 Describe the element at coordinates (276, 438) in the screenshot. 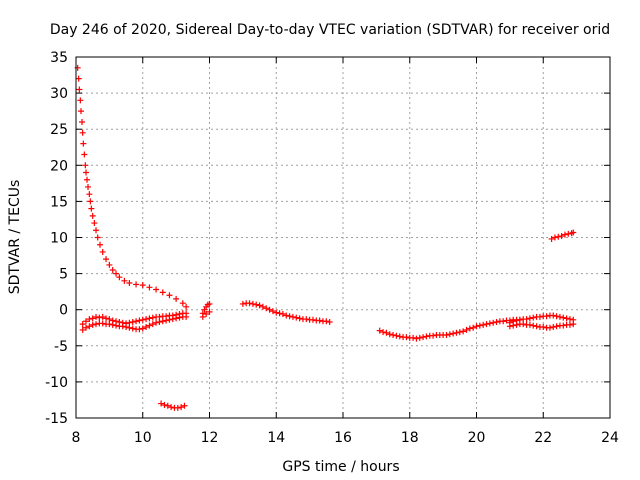

I see `x-tick-label: 14` at that location.